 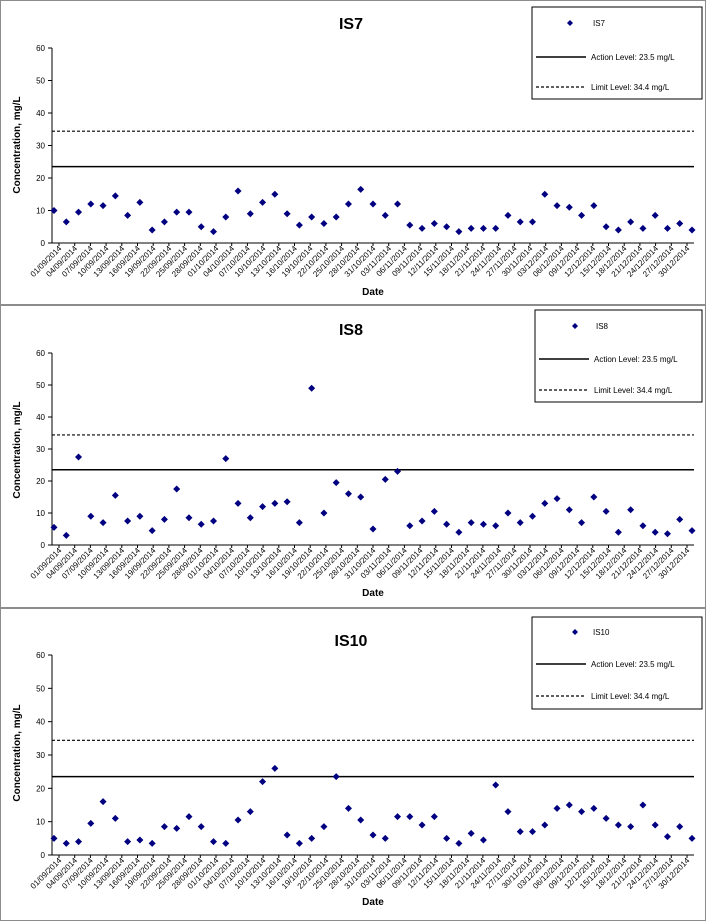 I want to click on legend-series-label: IS7, so click(x=599, y=23).